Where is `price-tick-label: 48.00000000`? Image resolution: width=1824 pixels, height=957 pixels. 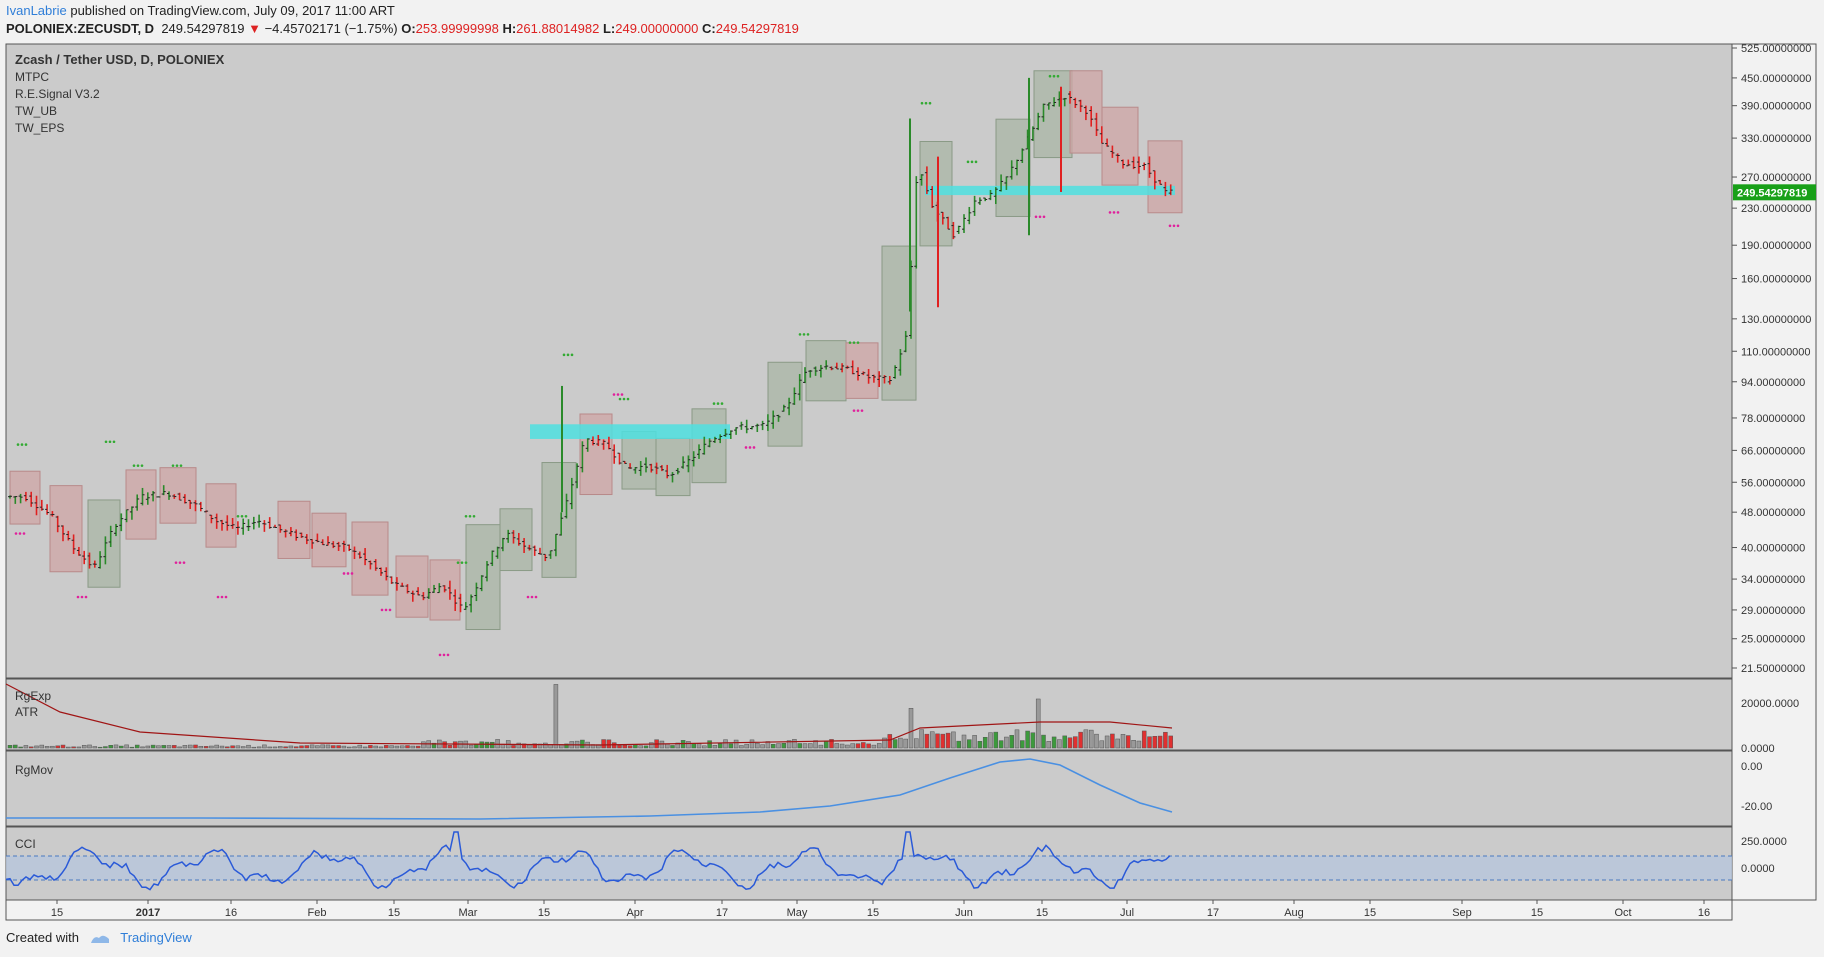 price-tick-label: 48.00000000 is located at coordinates (1773, 513).